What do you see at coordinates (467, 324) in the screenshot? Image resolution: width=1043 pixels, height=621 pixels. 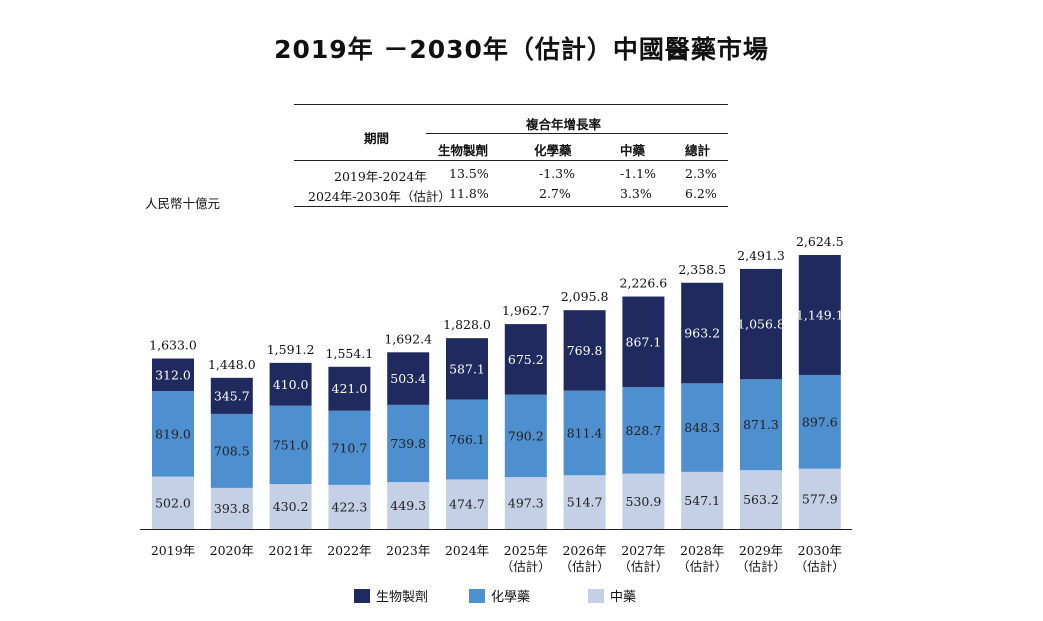 I see `total-label: 1,828.0` at bounding box center [467, 324].